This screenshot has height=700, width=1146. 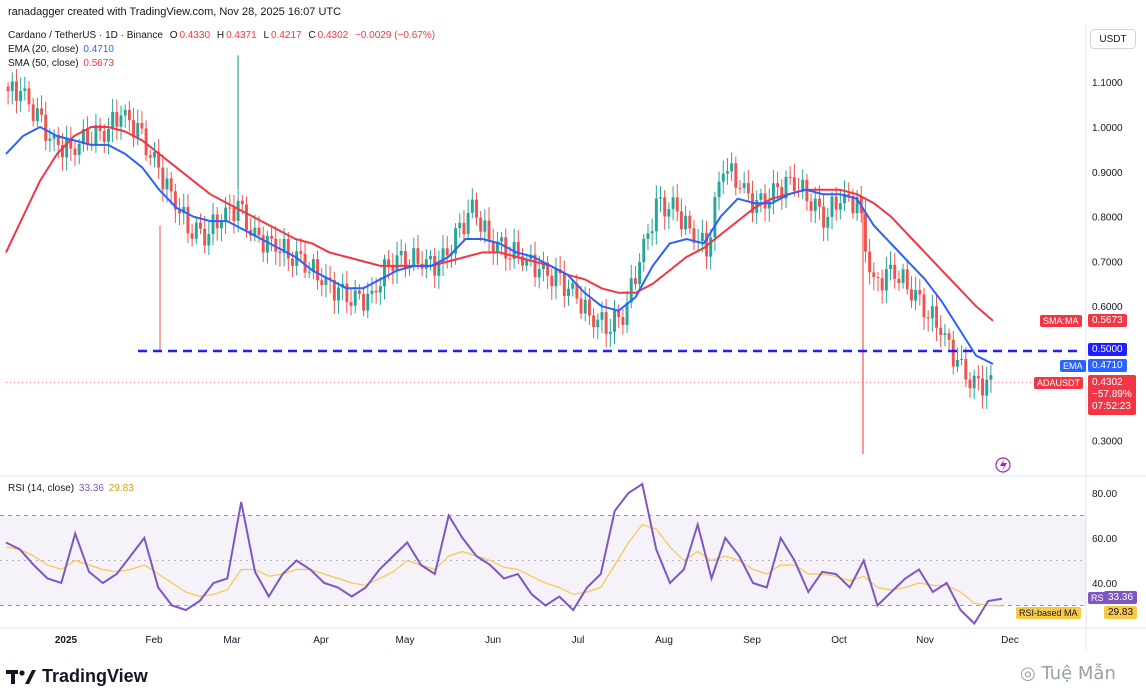 What do you see at coordinates (1113, 39) in the screenshot?
I see `currency-button: USDT` at bounding box center [1113, 39].